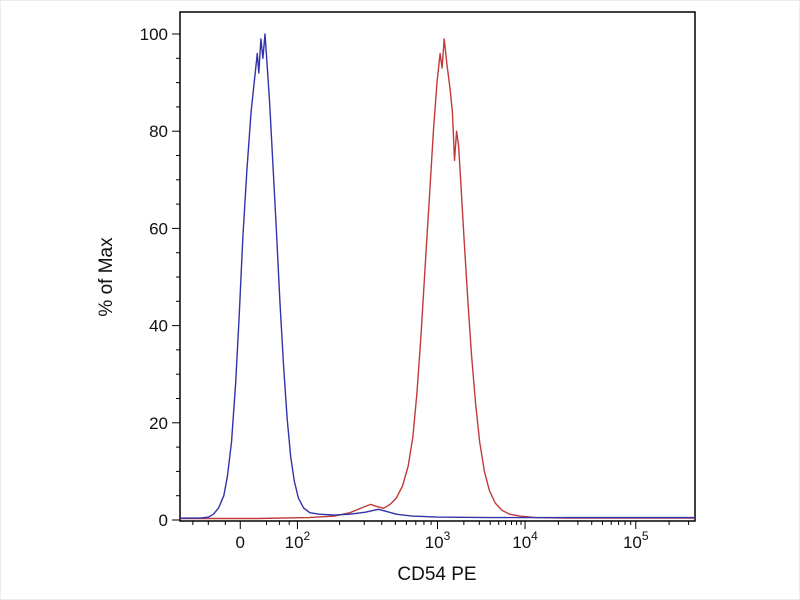 The width and height of the screenshot is (800, 600). Describe the element at coordinates (298, 540) in the screenshot. I see `x-tick-label: 10²` at that location.